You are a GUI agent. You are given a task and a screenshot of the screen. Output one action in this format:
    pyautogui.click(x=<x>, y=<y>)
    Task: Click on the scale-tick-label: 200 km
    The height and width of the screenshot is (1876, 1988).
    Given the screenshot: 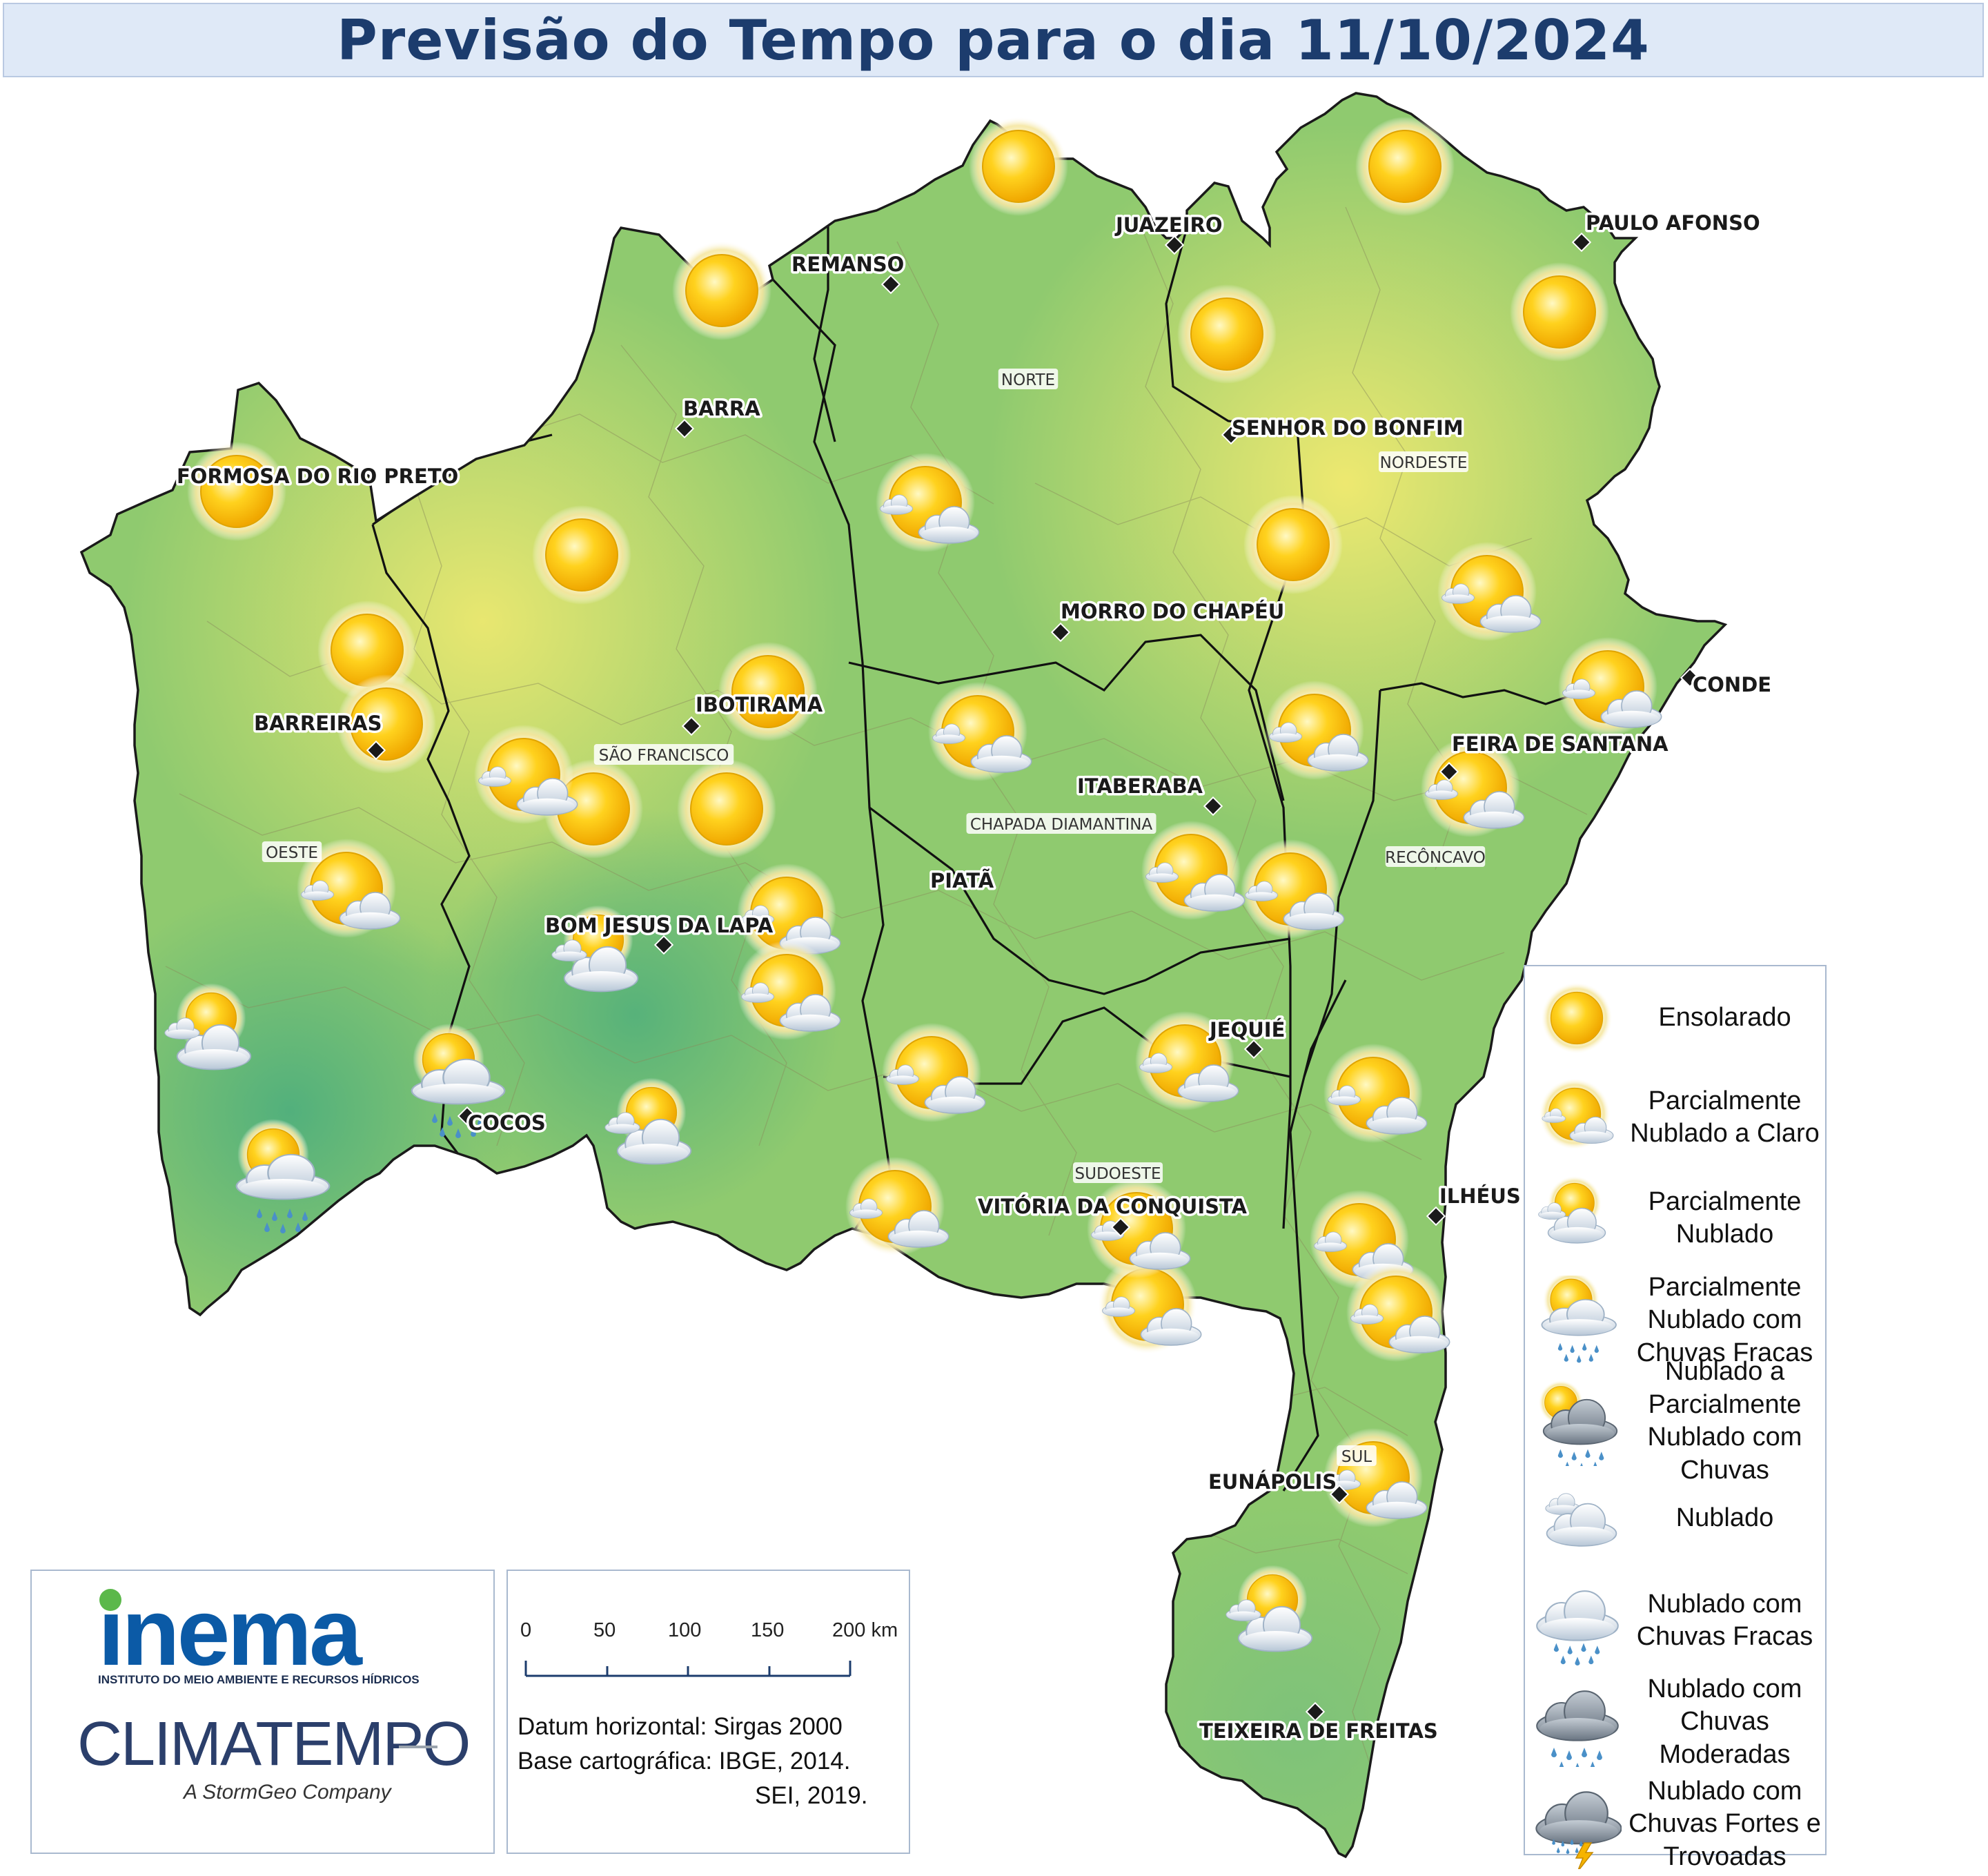 What is the action you would take?
    pyautogui.click(x=865, y=1630)
    